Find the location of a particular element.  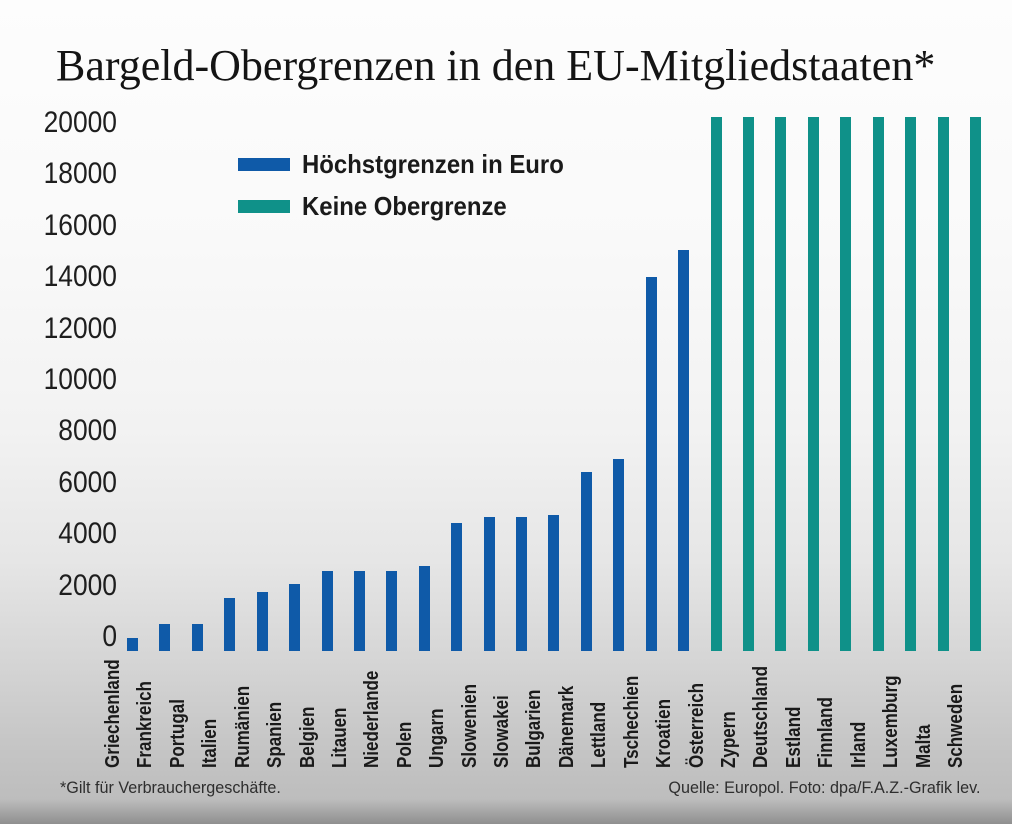

y-tick-label: 14000 is located at coordinates (80, 277).